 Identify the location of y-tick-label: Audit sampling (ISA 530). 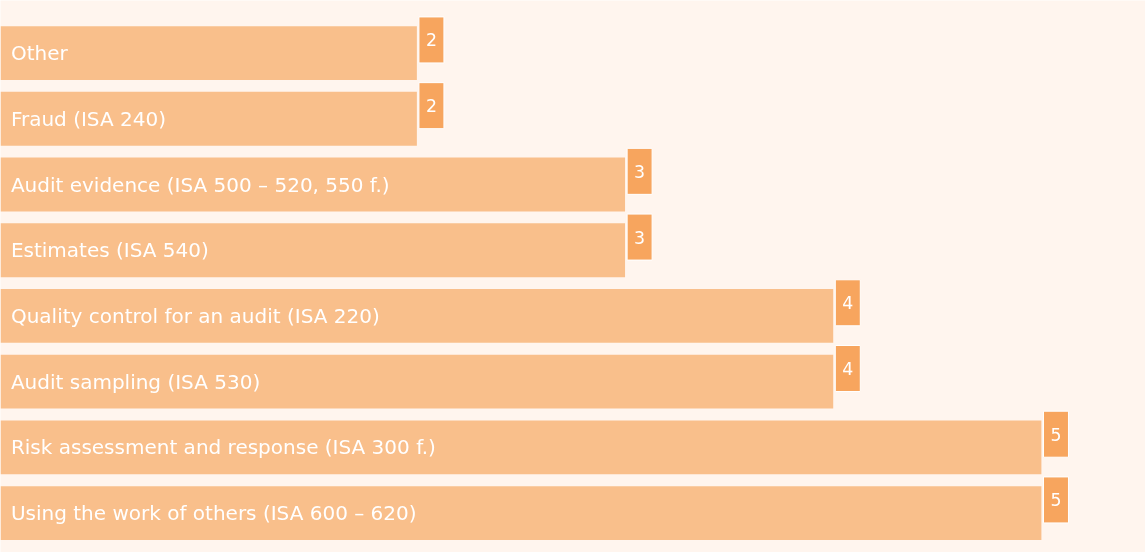
(135, 381).